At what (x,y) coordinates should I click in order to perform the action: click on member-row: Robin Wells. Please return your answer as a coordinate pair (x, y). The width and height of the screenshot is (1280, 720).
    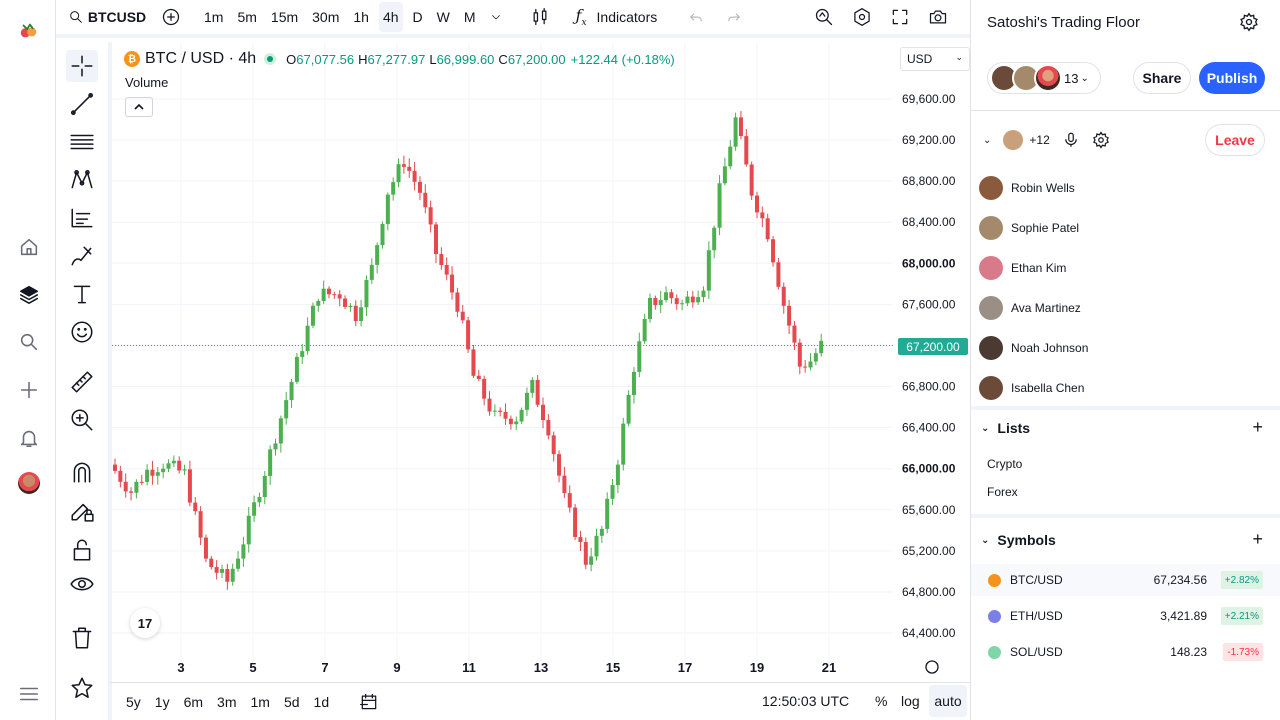
    Looking at the image, I should click on (1125, 188).